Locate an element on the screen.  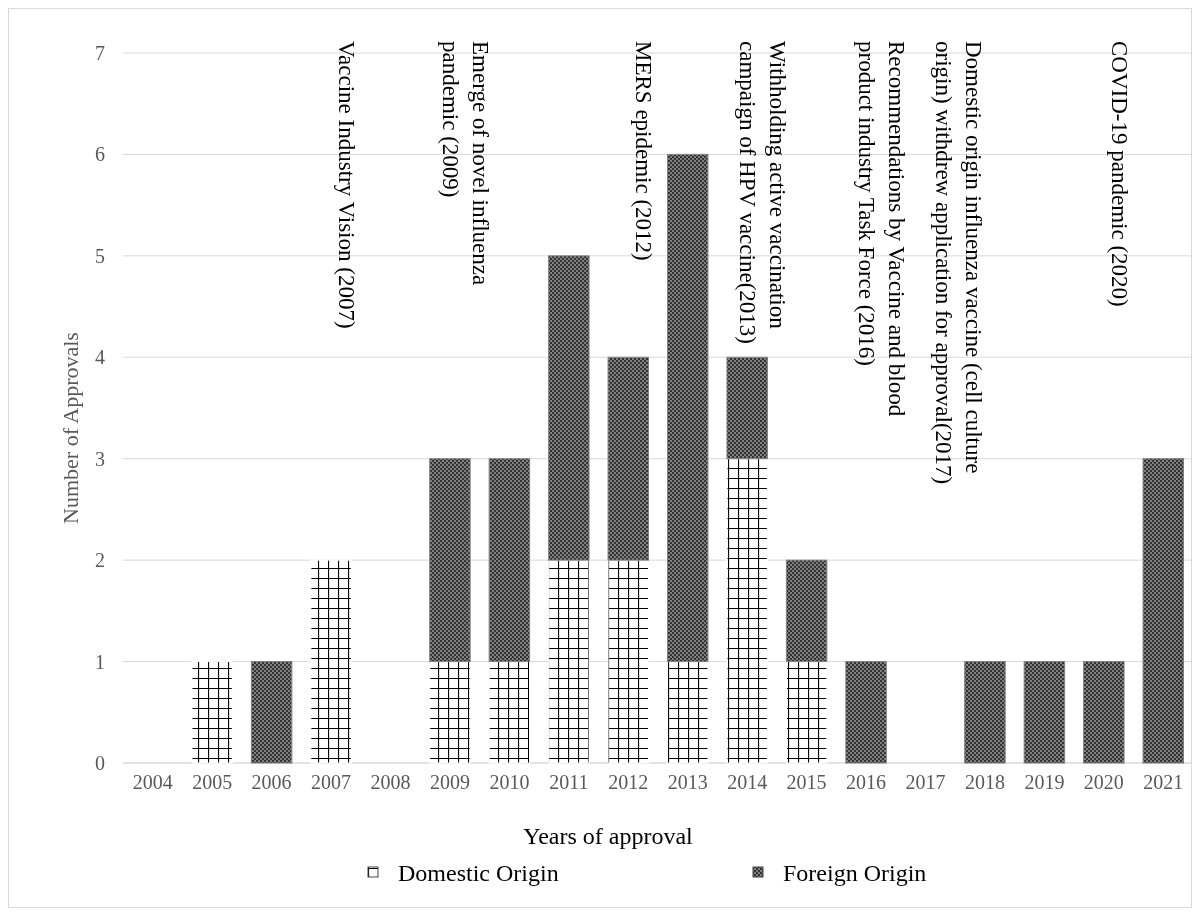
x-tick-label: 2017 is located at coordinates (925, 782).